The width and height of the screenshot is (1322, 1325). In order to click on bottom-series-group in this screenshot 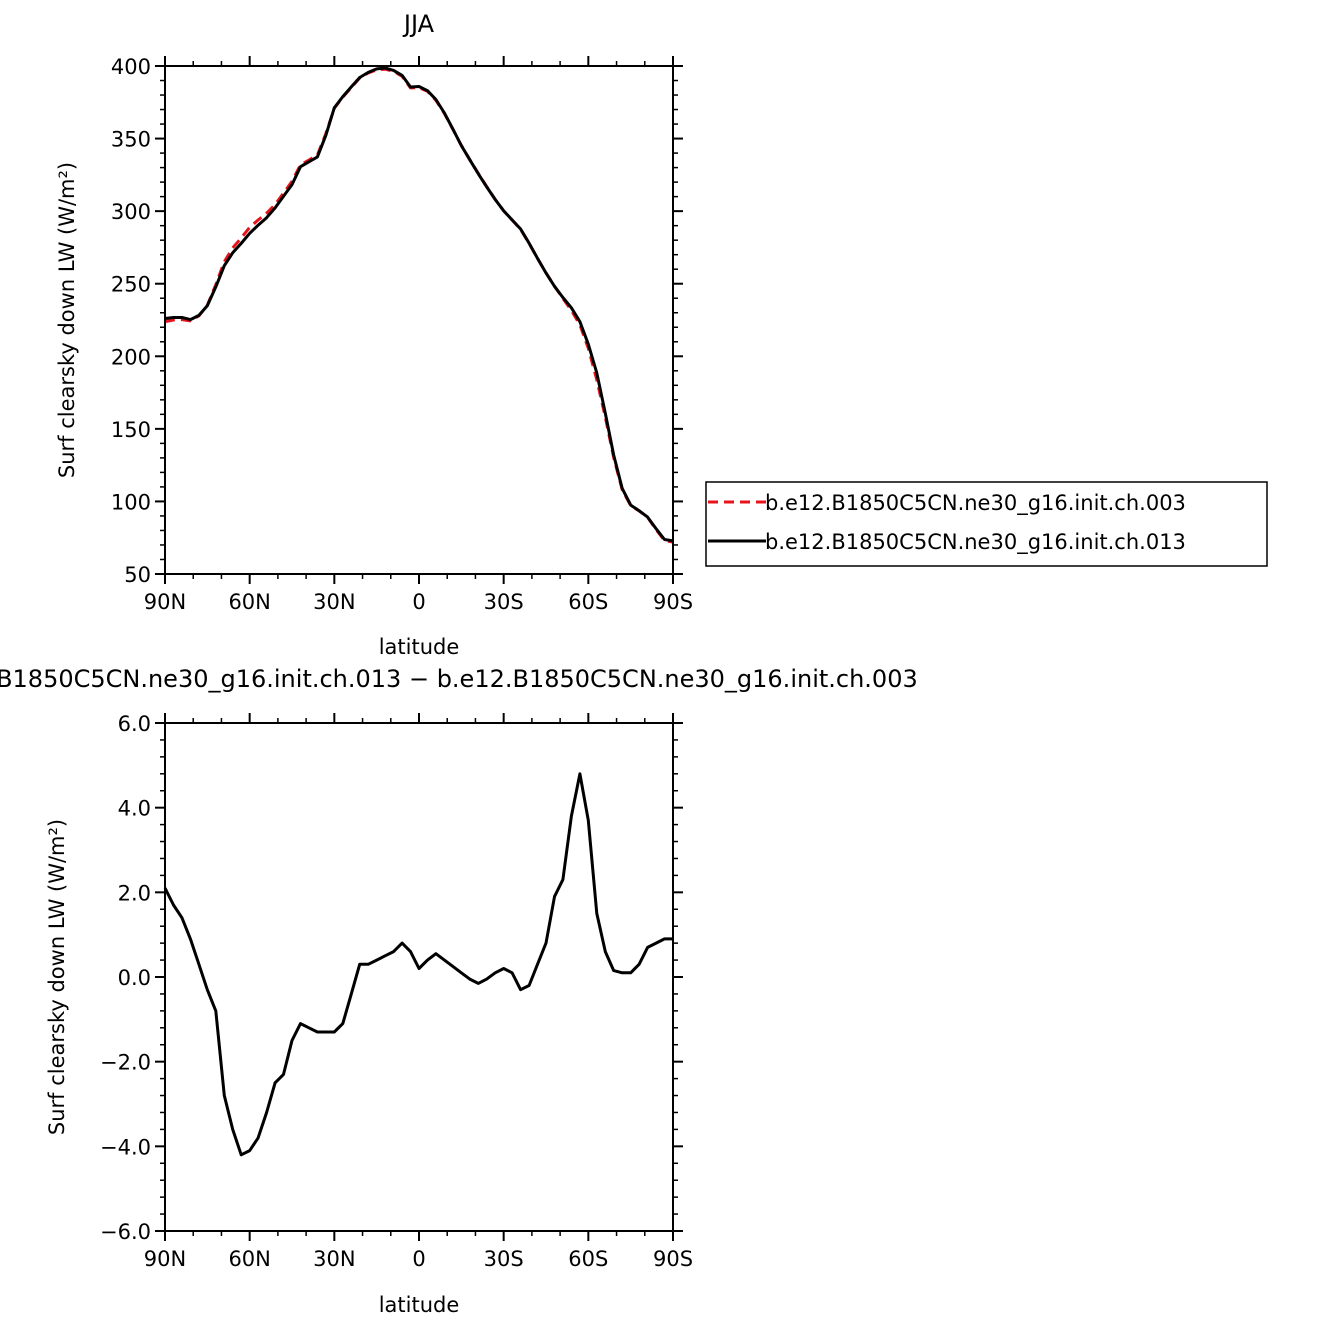, I will do `click(418, 964)`.